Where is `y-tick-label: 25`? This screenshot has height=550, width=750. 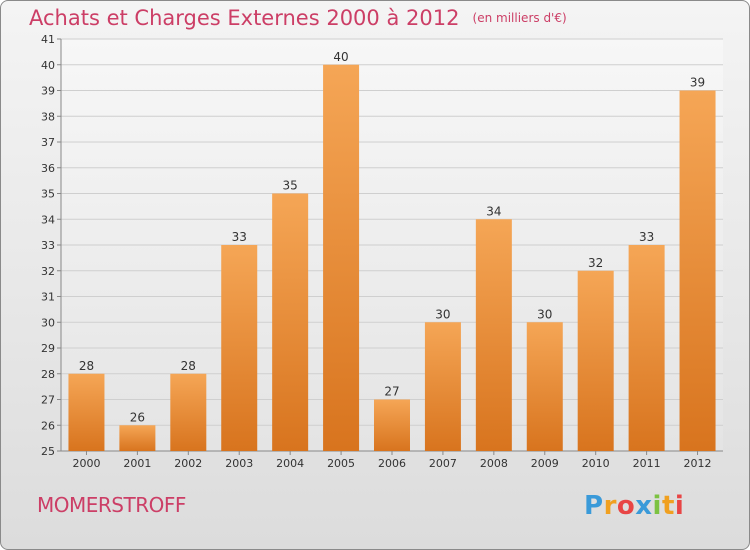 y-tick-label: 25 is located at coordinates (48, 451).